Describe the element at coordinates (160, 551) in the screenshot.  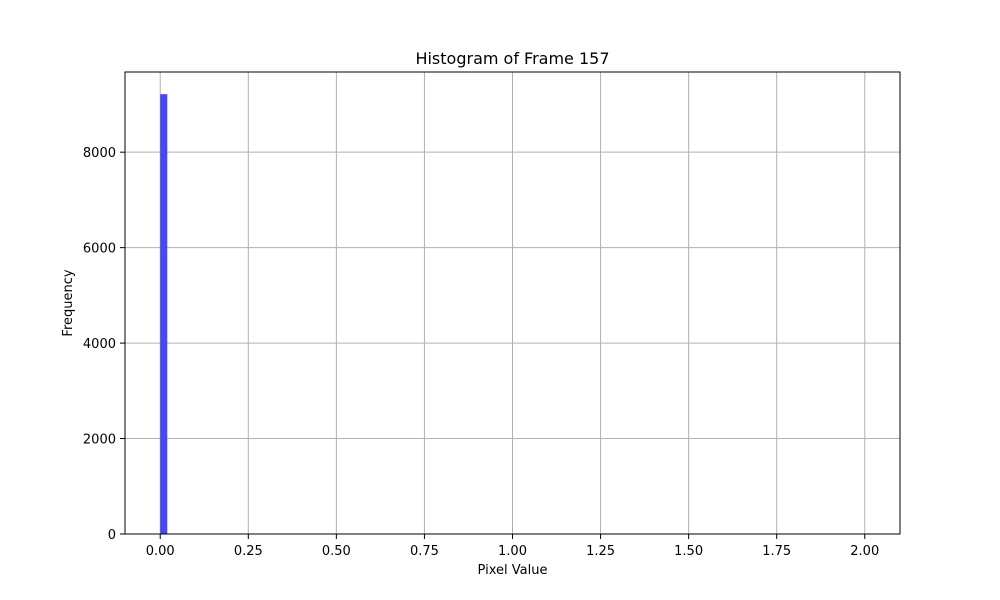
I see `x-tick-label: 0.00` at that location.